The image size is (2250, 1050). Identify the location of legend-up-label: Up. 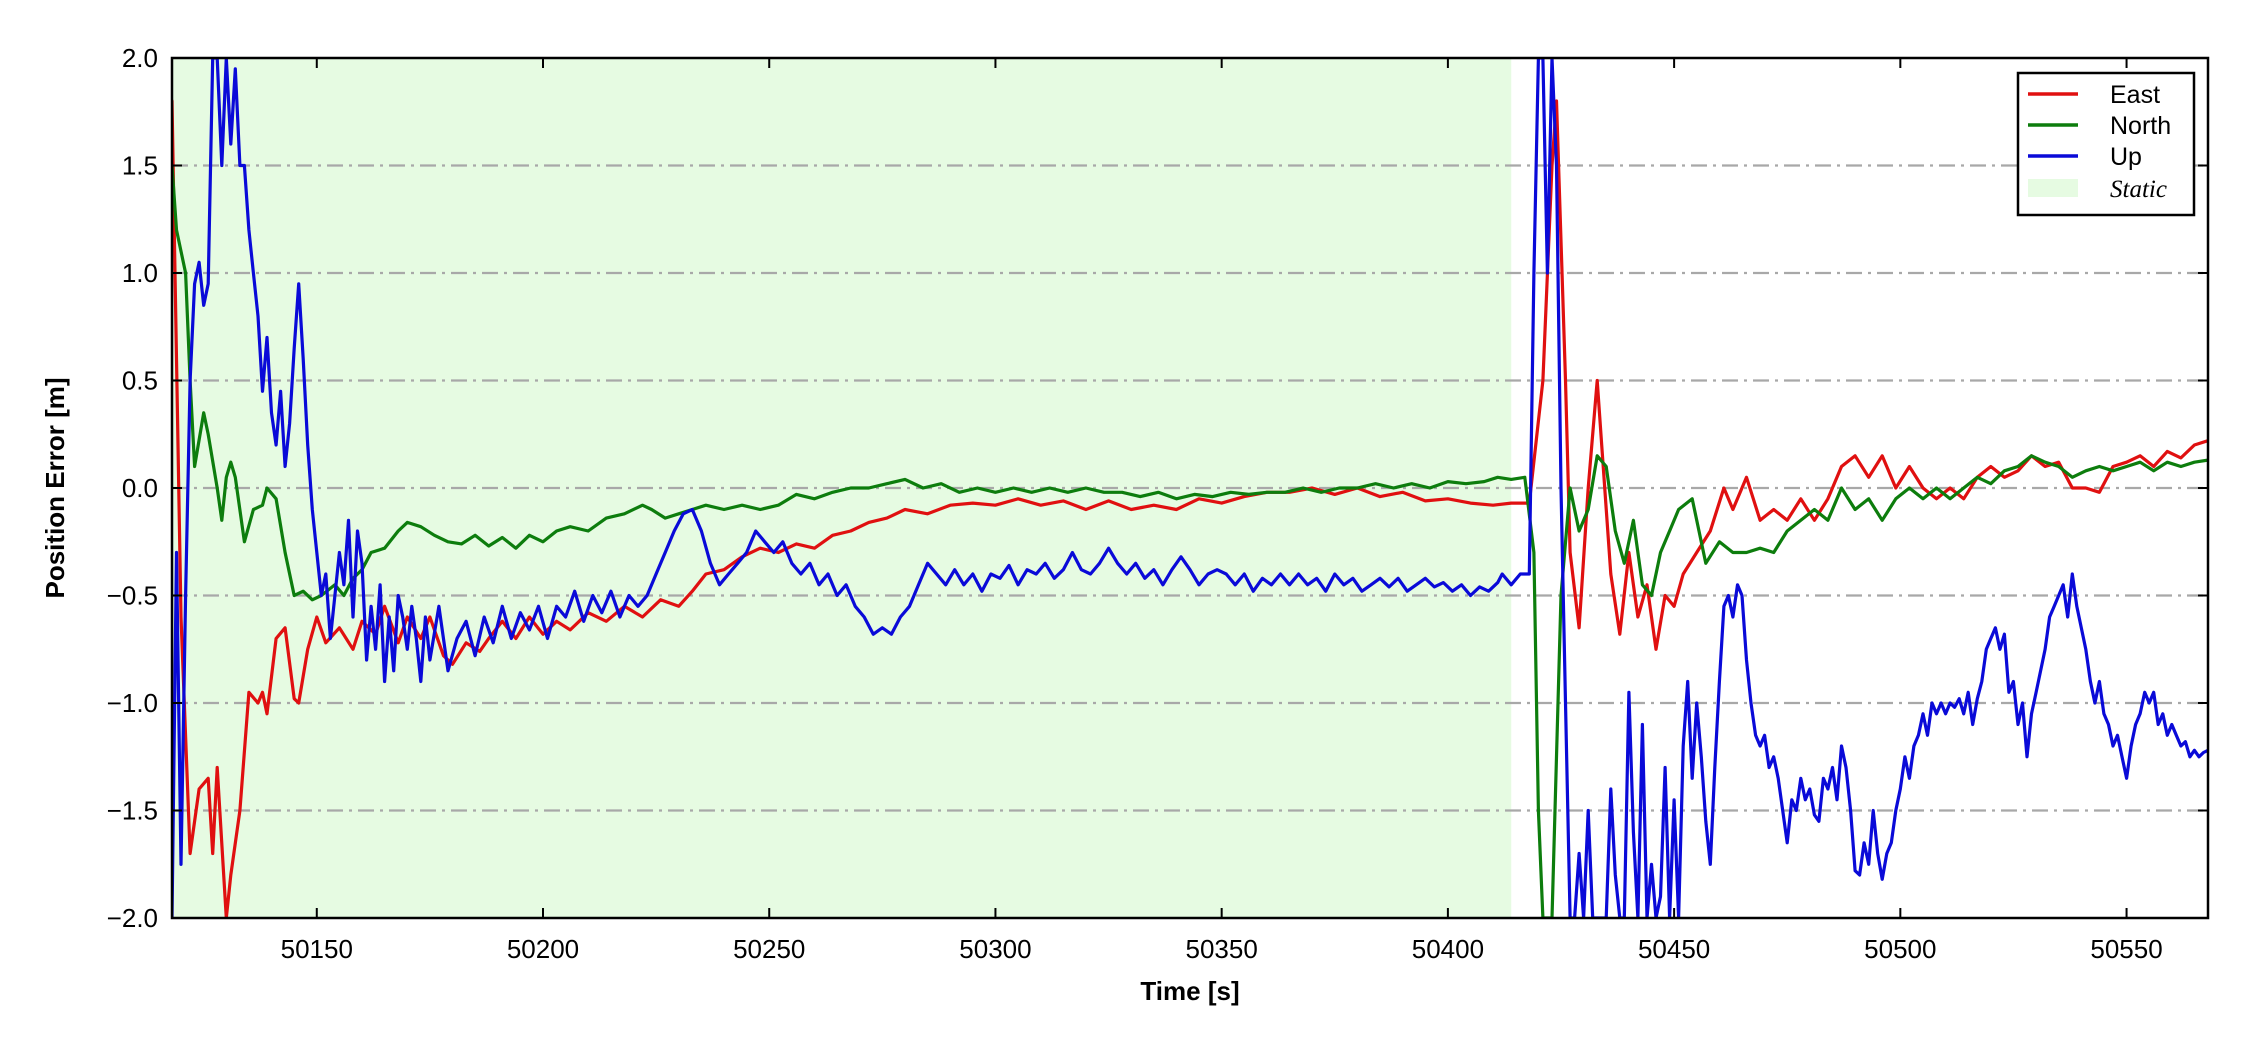
(2126, 157).